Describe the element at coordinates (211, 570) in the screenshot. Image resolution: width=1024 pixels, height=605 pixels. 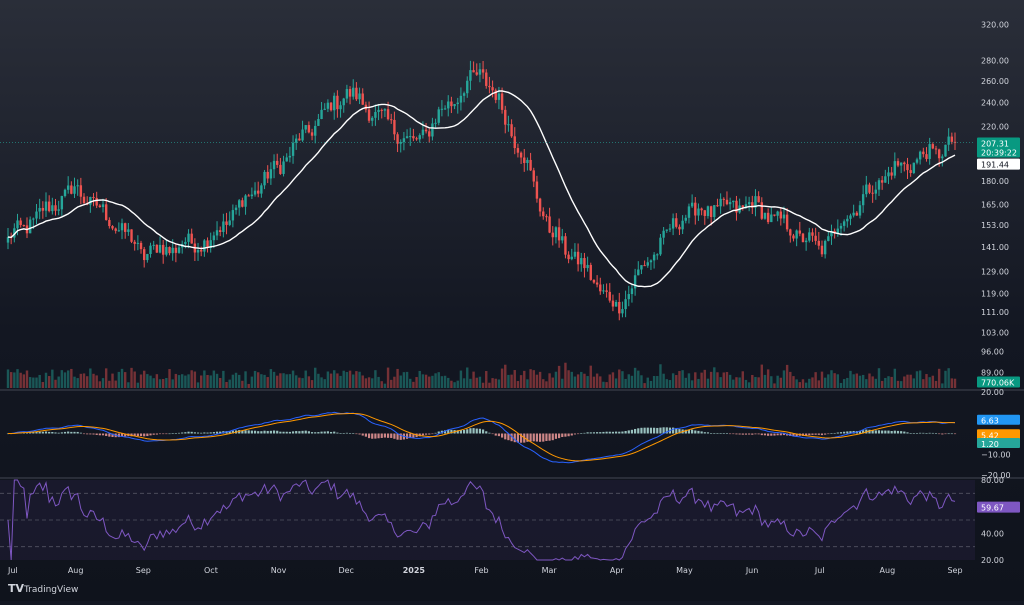
I see `x-tick-label: Oct` at that location.